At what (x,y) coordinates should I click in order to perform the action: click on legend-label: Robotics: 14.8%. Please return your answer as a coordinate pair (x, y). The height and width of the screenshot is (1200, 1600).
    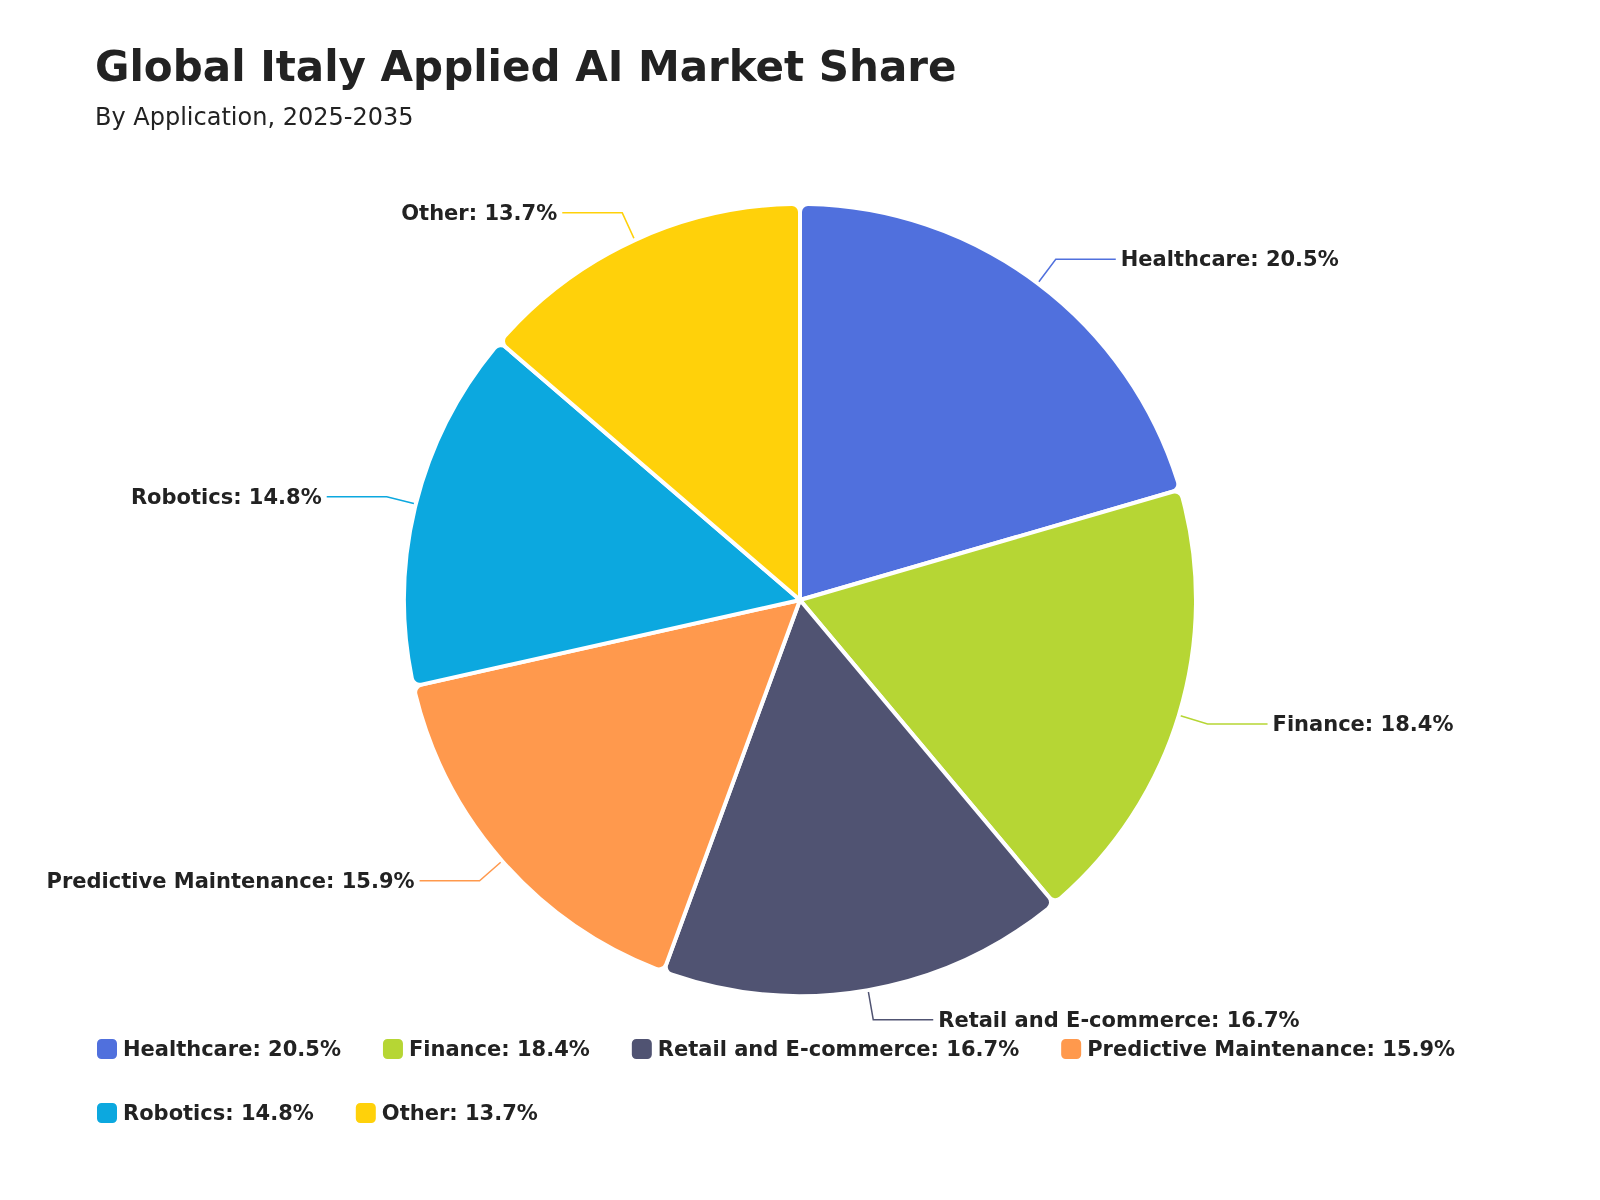
    Looking at the image, I should click on (218, 1113).